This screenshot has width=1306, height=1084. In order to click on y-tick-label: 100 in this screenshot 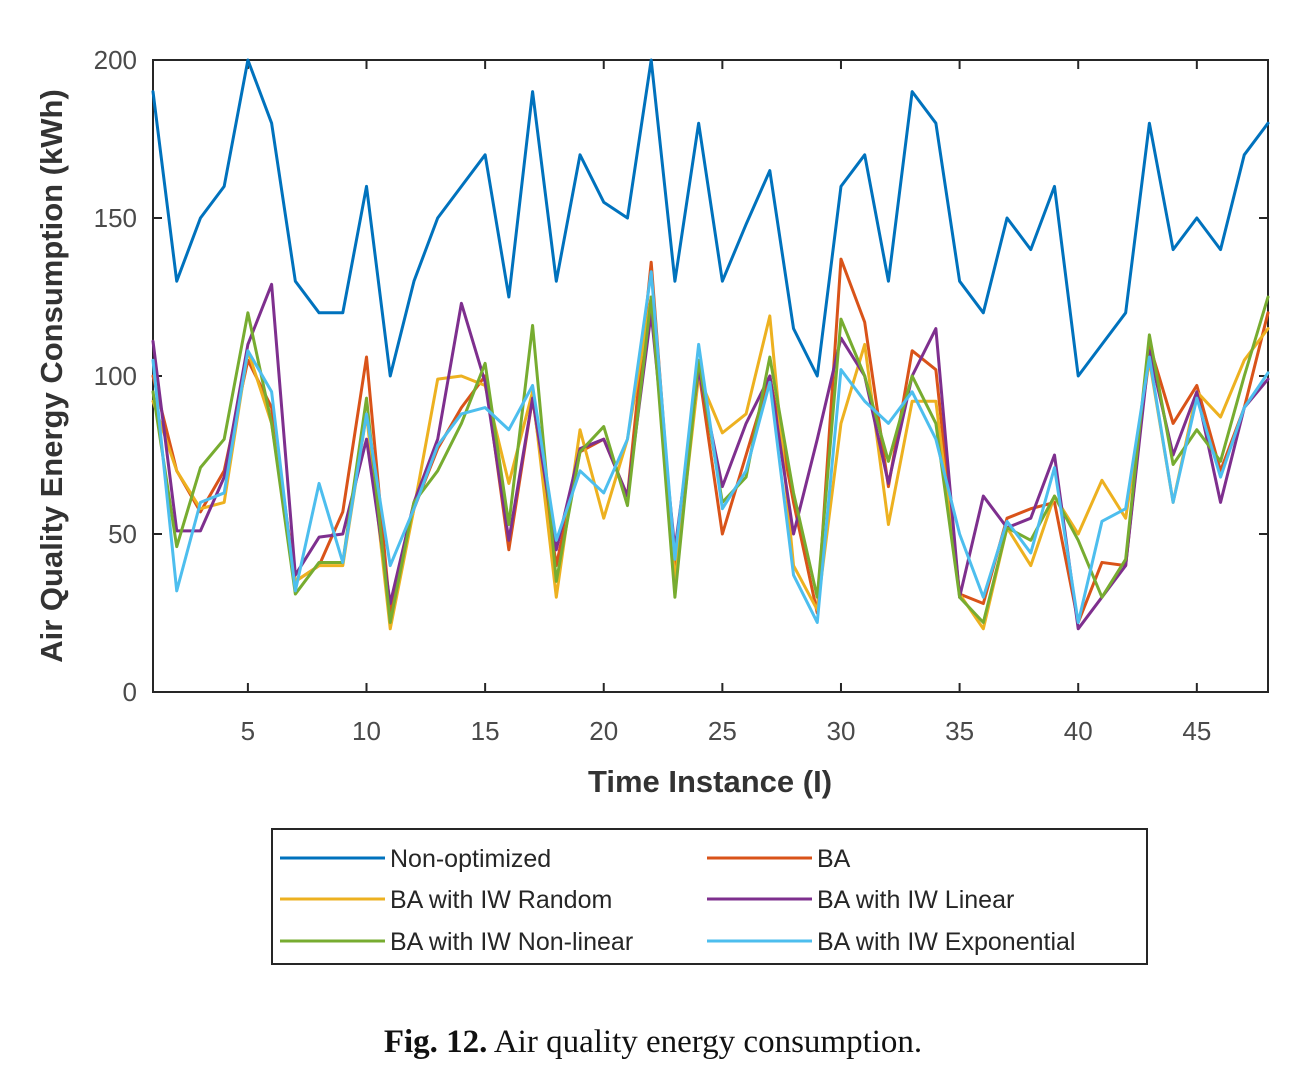, I will do `click(115, 376)`.